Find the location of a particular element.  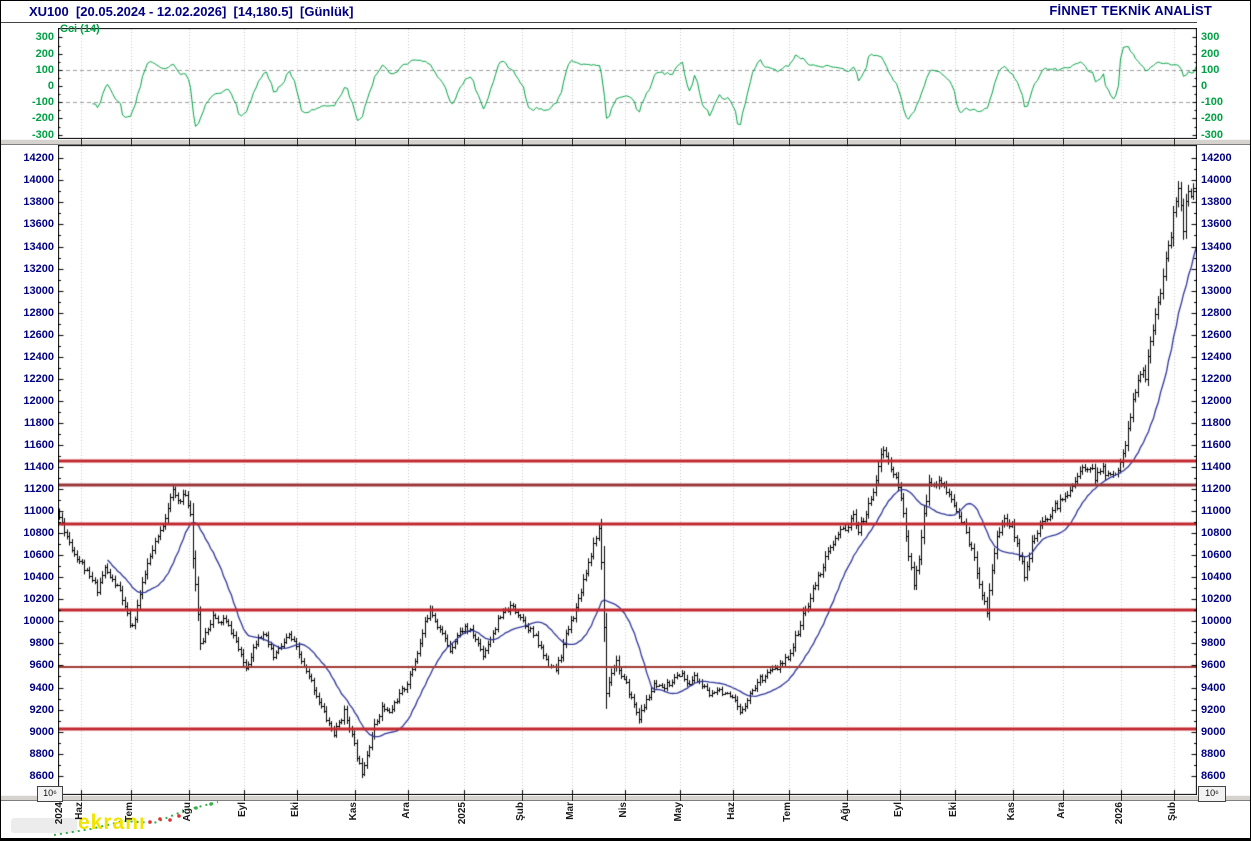

price-axis-label-right: 13200 is located at coordinates (1216, 268).